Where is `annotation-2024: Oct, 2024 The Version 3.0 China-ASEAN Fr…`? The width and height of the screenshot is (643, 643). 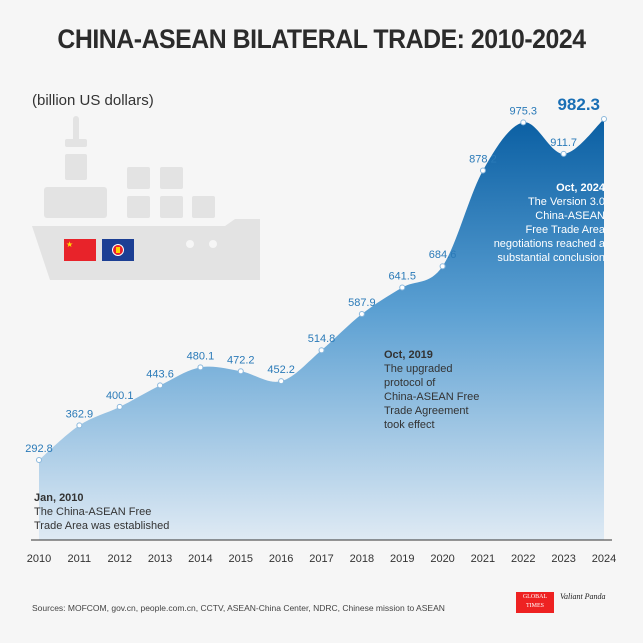 annotation-2024: Oct, 2024 The Version 3.0 China-ASEAN Fr… is located at coordinates (549, 223).